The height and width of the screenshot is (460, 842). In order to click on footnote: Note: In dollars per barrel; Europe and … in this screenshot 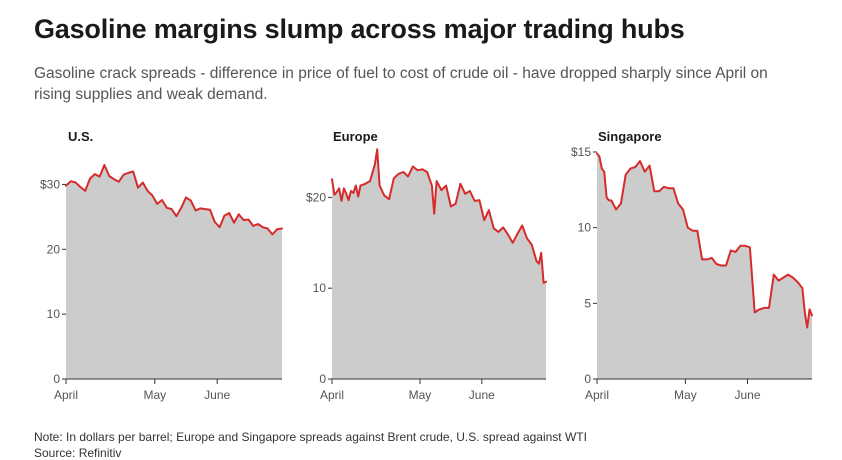, I will do `click(310, 437)`.